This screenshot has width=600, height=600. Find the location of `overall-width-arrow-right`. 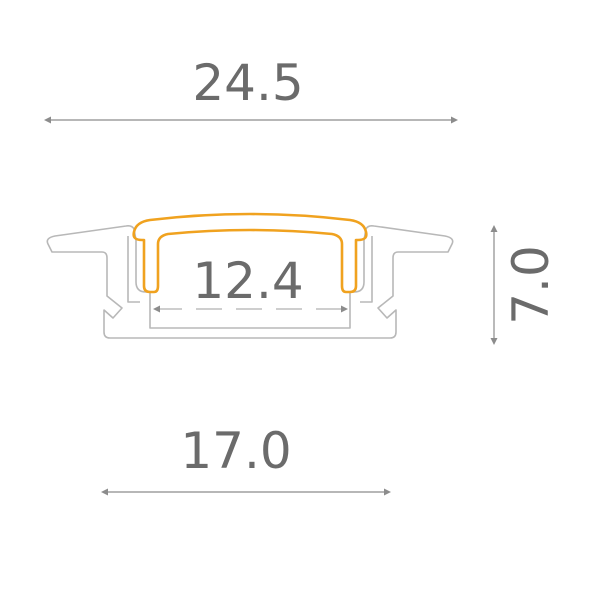

overall-width-arrow-right is located at coordinates (454, 120).